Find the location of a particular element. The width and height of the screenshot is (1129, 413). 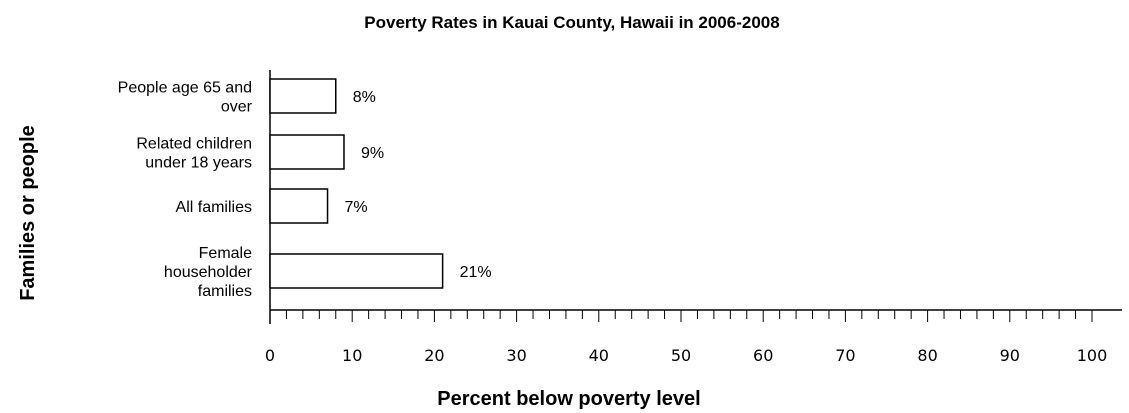

category-label: All families is located at coordinates (214, 207).